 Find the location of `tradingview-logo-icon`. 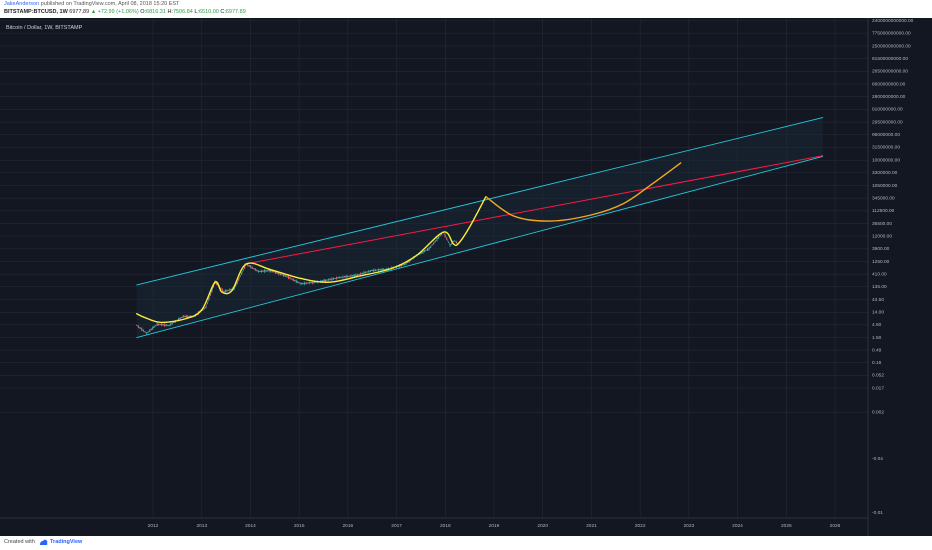

tradingview-logo-icon is located at coordinates (44, 542).